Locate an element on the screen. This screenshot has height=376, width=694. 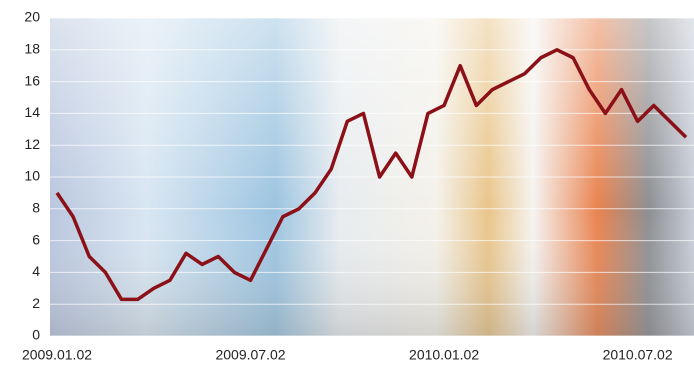
y-tick-label: 4 is located at coordinates (36, 271).